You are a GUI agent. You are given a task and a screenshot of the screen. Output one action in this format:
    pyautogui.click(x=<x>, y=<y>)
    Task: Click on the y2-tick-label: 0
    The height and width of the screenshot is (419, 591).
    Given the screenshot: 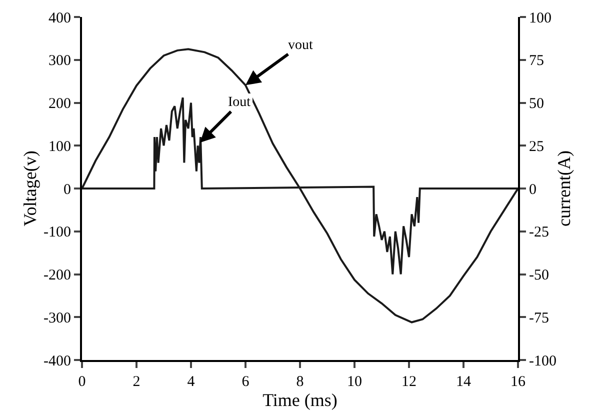 What is the action you would take?
    pyautogui.click(x=532, y=190)
    